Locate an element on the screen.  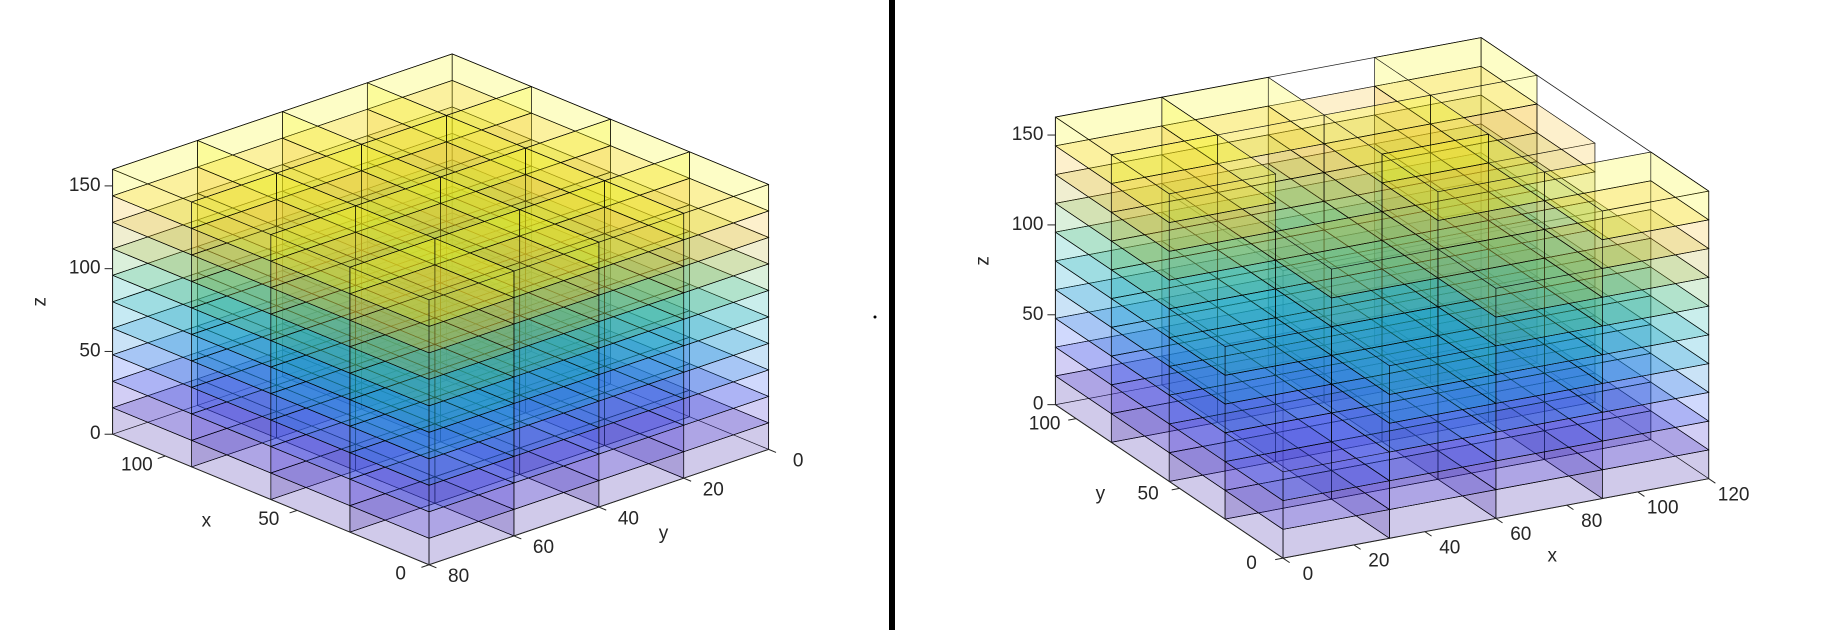
divider is located at coordinates (892, 315).